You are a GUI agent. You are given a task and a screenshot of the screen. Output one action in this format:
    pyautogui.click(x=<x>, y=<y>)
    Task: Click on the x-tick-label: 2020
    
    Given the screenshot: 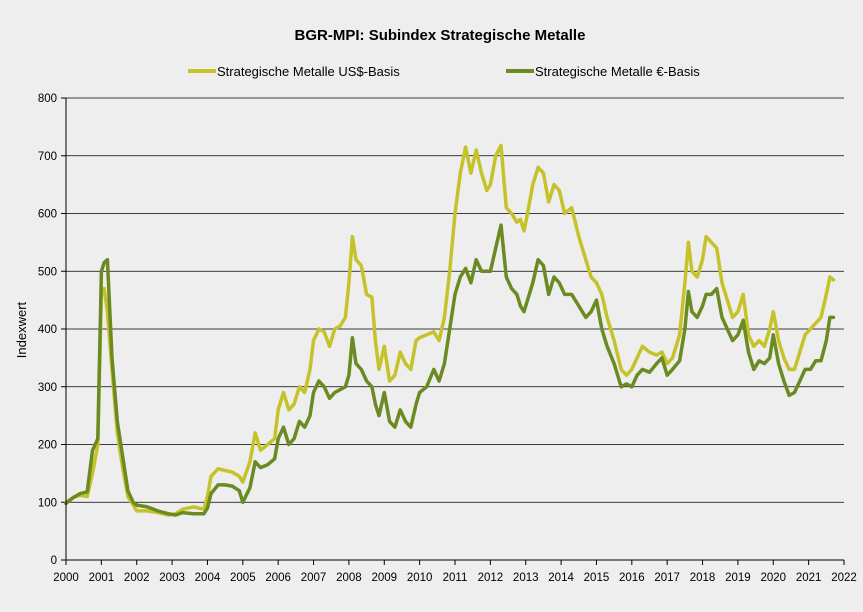 What is the action you would take?
    pyautogui.click(x=773, y=578)
    